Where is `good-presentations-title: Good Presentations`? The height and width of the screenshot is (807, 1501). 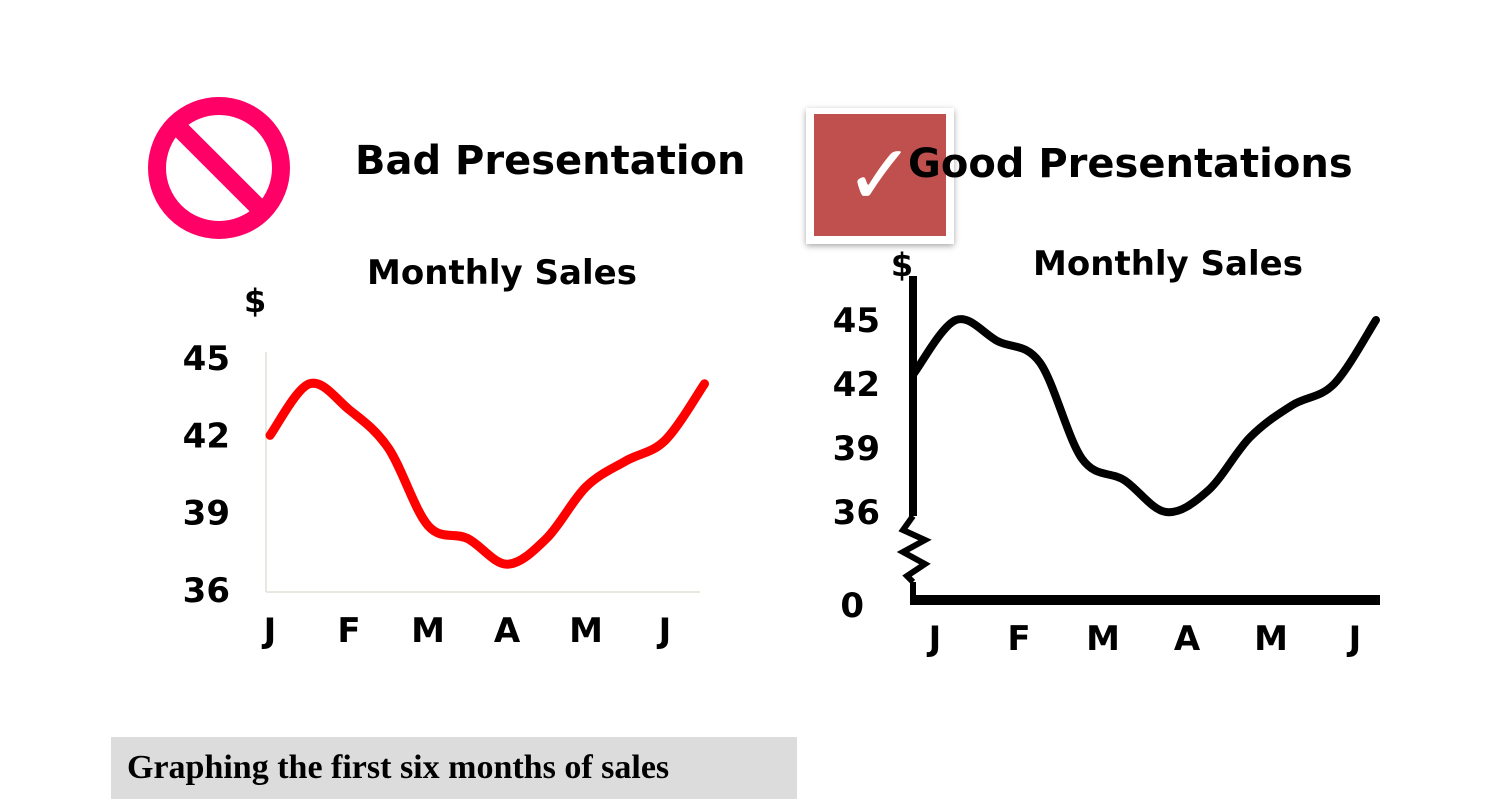 good-presentations-title: Good Presentations is located at coordinates (1130, 164).